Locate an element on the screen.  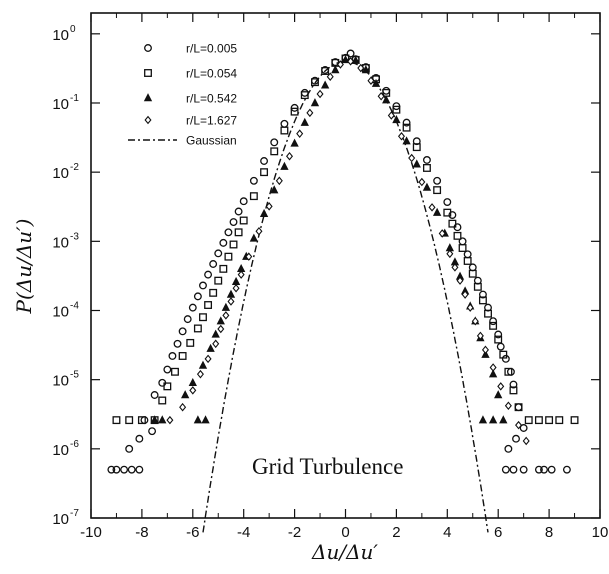
y-tick-exponent: -1 is located at coordinates (74, 98).